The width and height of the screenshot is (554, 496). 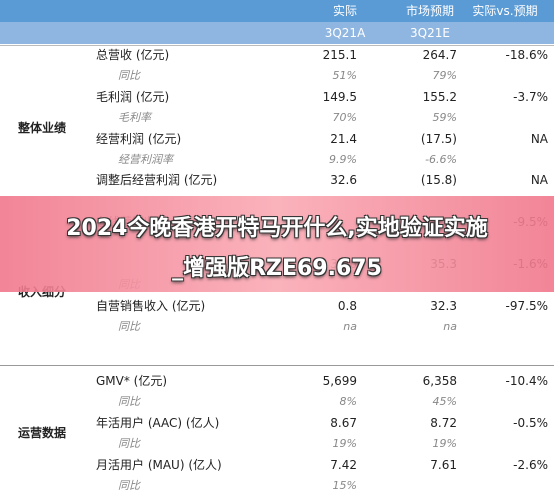 What do you see at coordinates (439, 381) in the screenshot?
I see `cell: 6,358` at bounding box center [439, 381].